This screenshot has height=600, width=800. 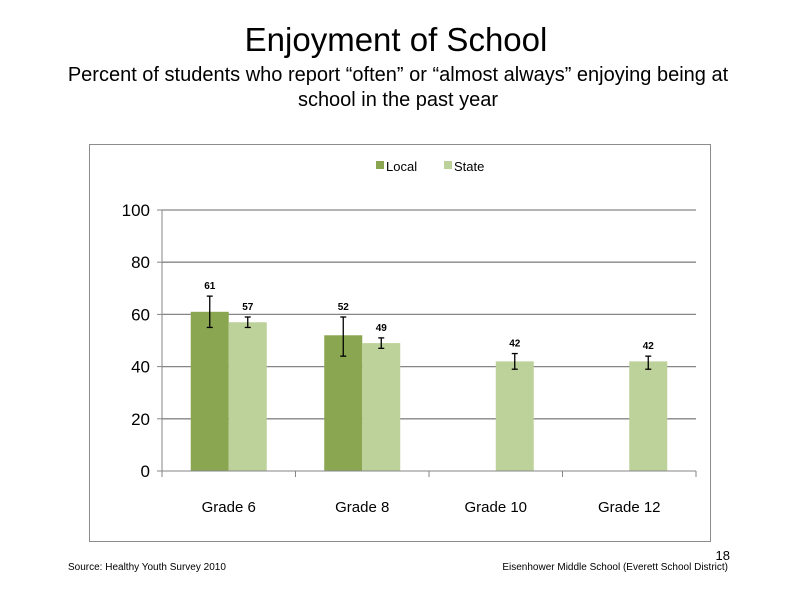 I want to click on source-note: Source: Healthy Youth Survey 2010, so click(x=147, y=567).